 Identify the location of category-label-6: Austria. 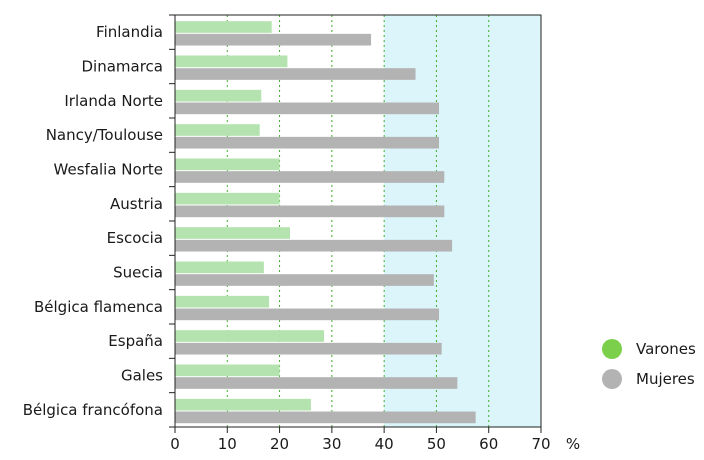
(136, 204).